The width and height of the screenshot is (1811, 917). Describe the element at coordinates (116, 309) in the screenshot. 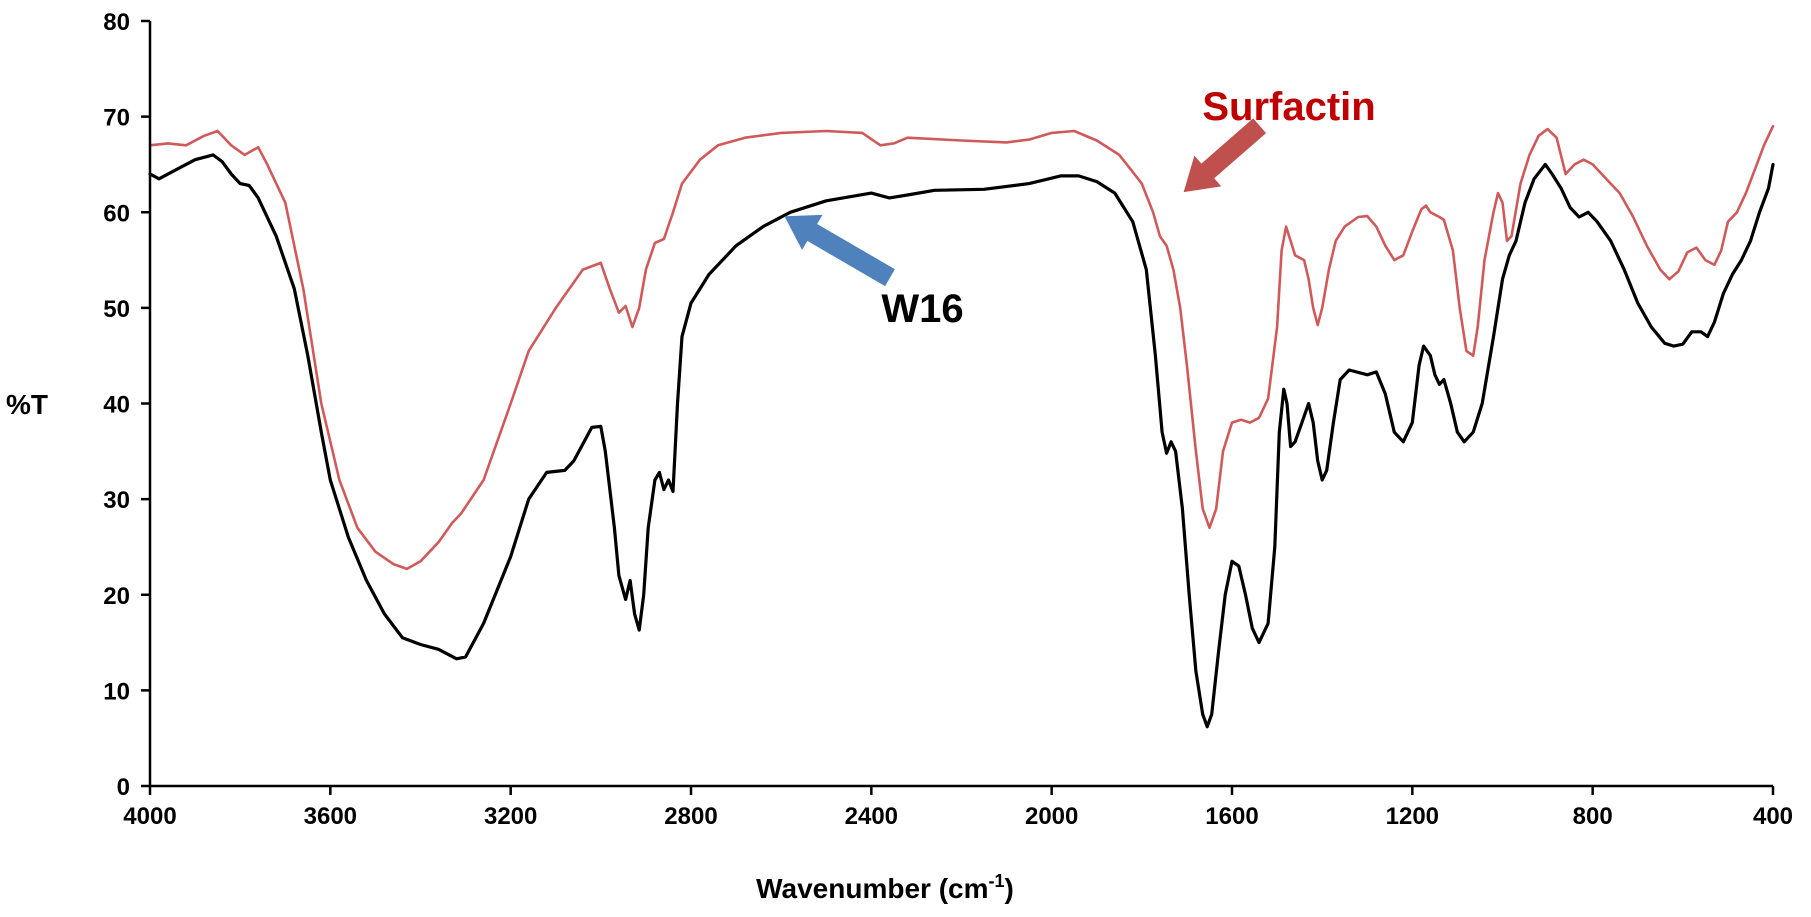

I see `y-tick-label: 50` at that location.